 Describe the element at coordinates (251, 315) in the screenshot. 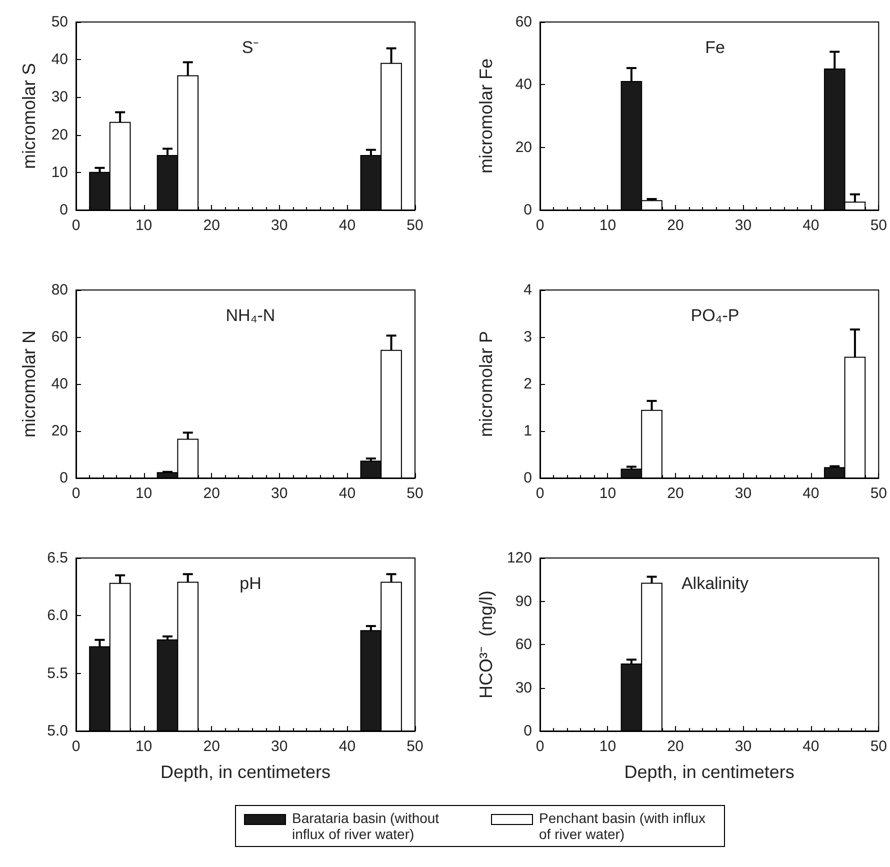

I see `text: NH₄-N` at that location.